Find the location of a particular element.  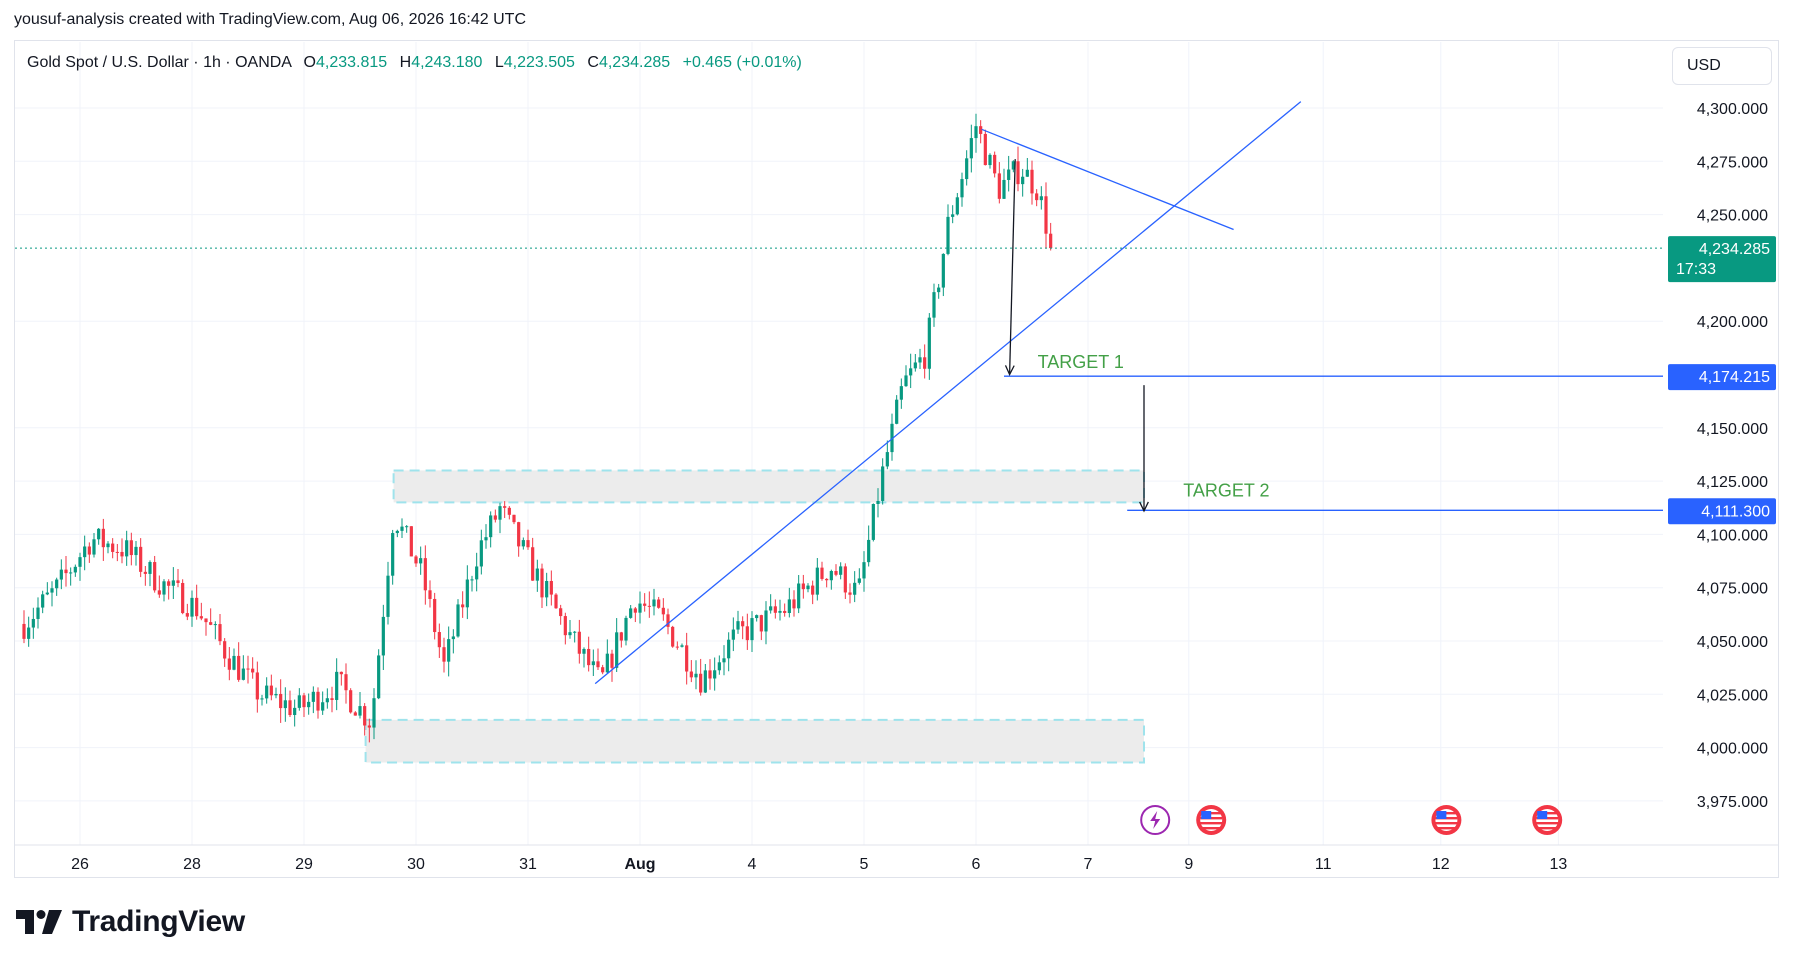

high-value: 4,243.180 is located at coordinates (447, 62).